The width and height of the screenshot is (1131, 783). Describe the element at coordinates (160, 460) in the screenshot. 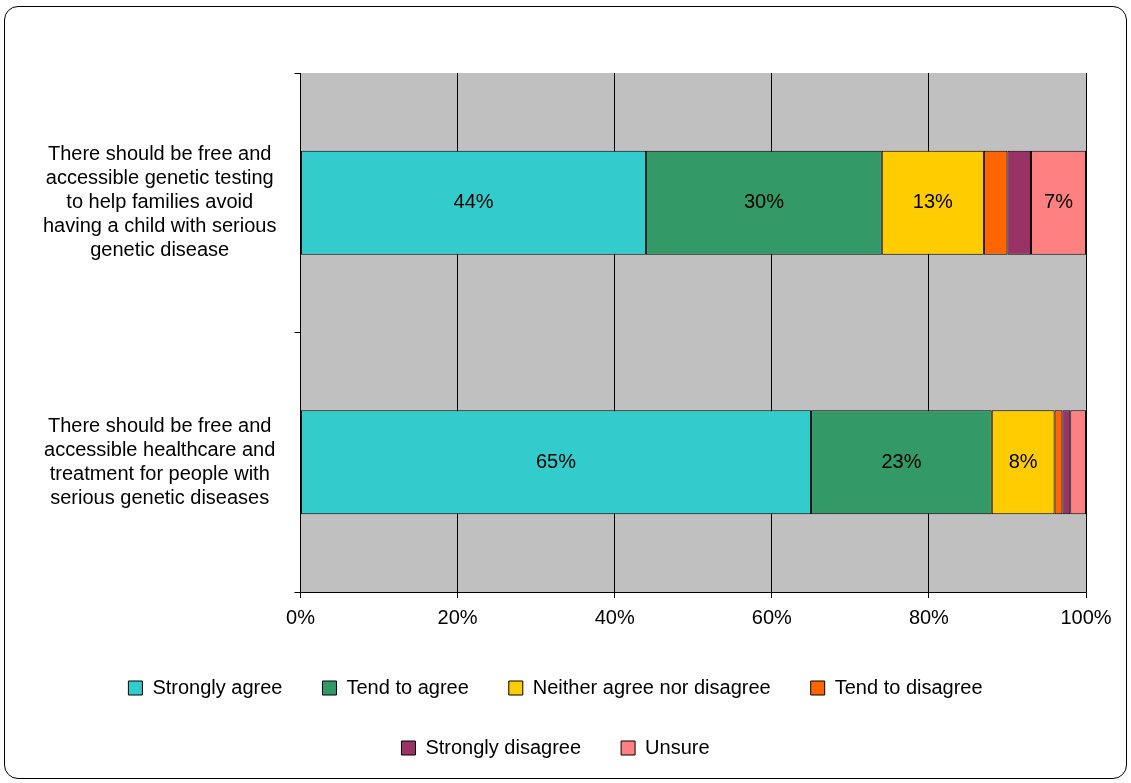

I see `y-tick-label: There should be free and accessible healthcare and treatment for people with serious genetic diseases` at that location.